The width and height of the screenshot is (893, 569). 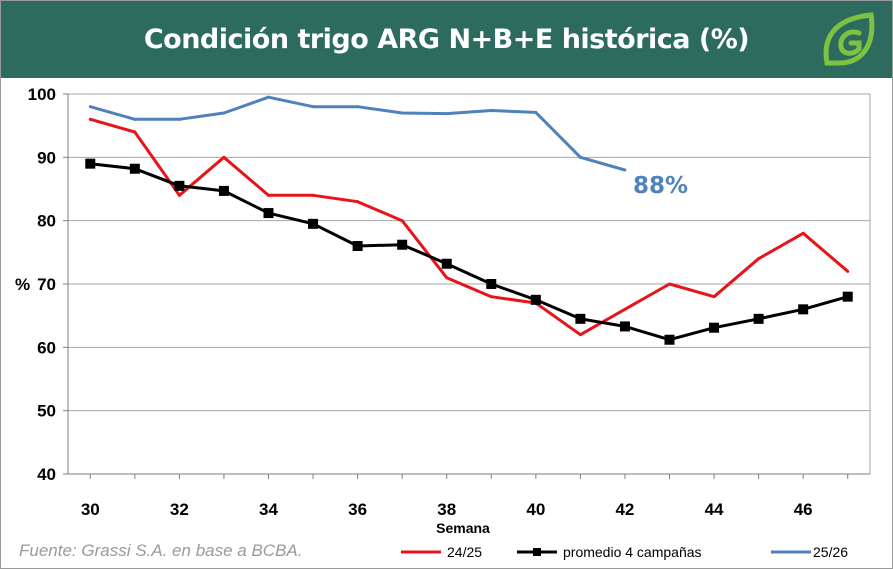 I want to click on y-tick-label: 50, so click(x=46, y=411).